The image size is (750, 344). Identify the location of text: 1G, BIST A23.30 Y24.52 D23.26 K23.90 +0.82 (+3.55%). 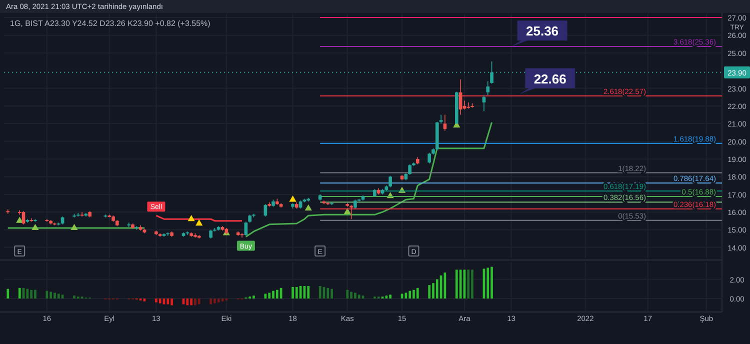
(110, 23).